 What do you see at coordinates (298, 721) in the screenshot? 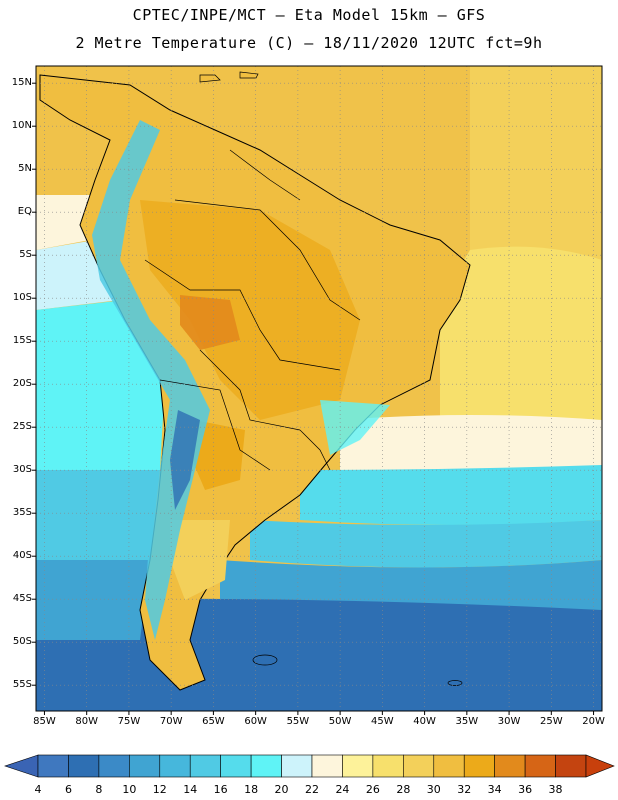
I see `lon-tick-label: 55W` at bounding box center [298, 721].